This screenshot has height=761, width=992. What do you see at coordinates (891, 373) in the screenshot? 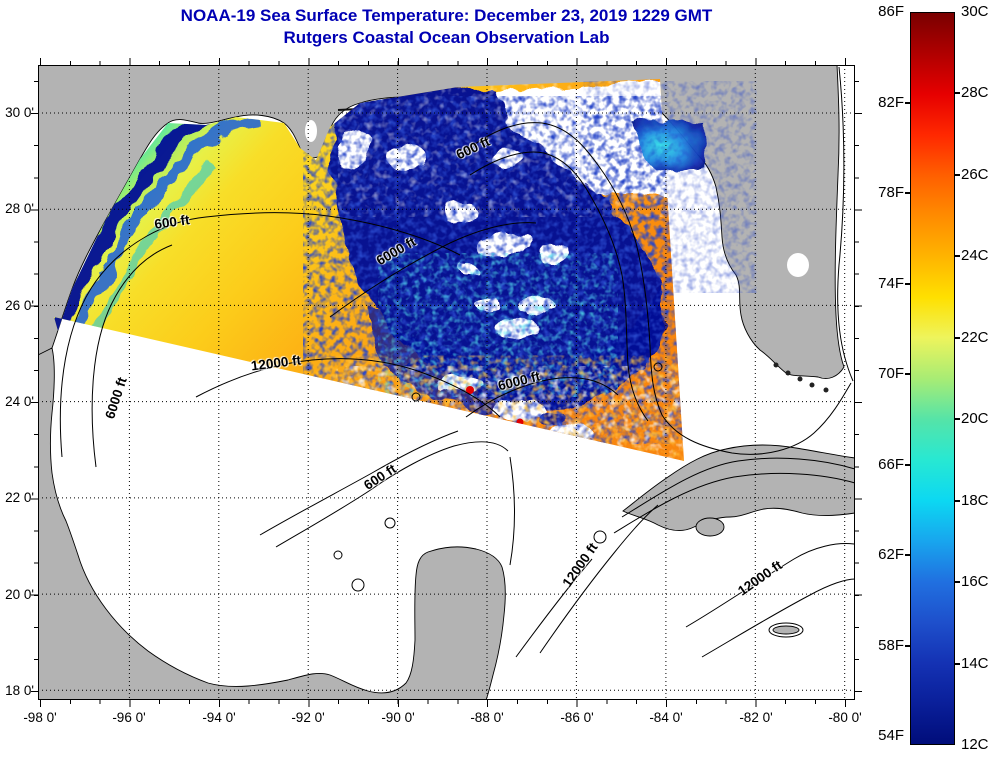
I see `colorbar-f-label: 70F` at bounding box center [891, 373].